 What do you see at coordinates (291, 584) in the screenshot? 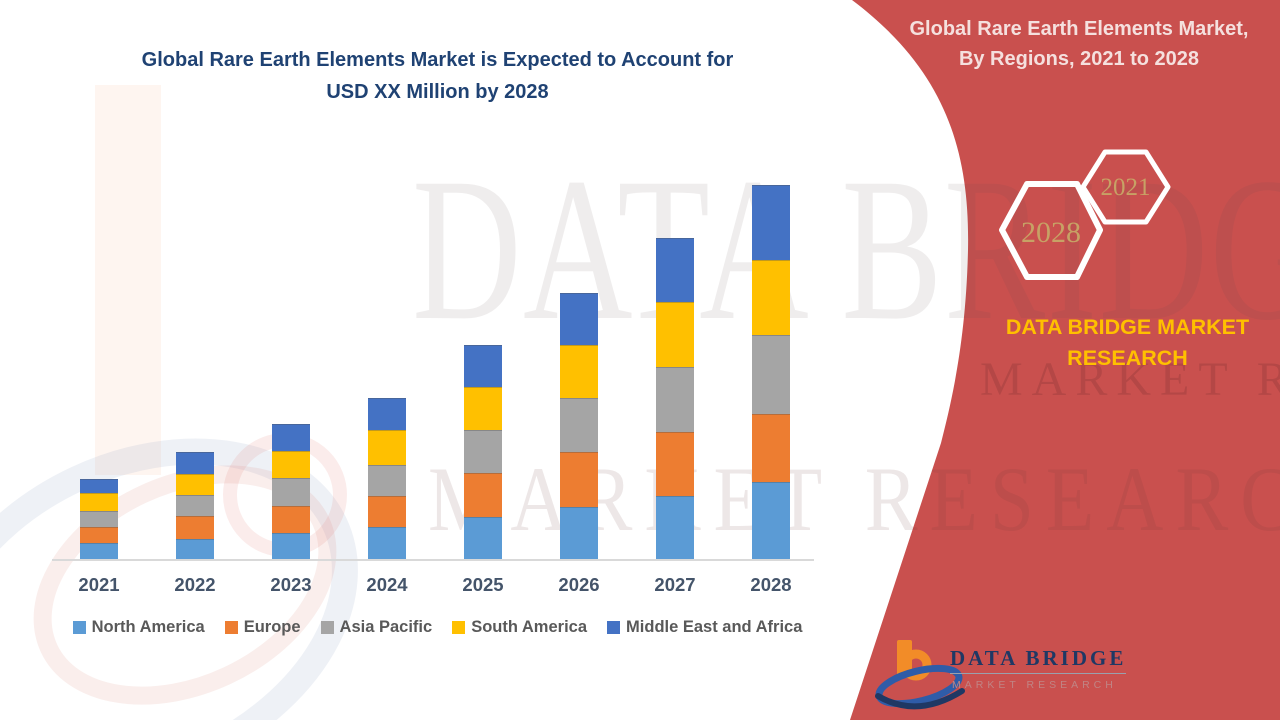
I see `x-axis-label-2023: 2023` at bounding box center [291, 584].